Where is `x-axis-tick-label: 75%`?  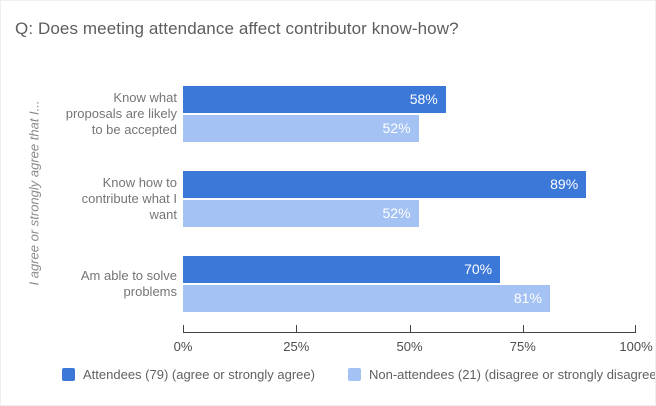 x-axis-tick-label: 75% is located at coordinates (522, 346).